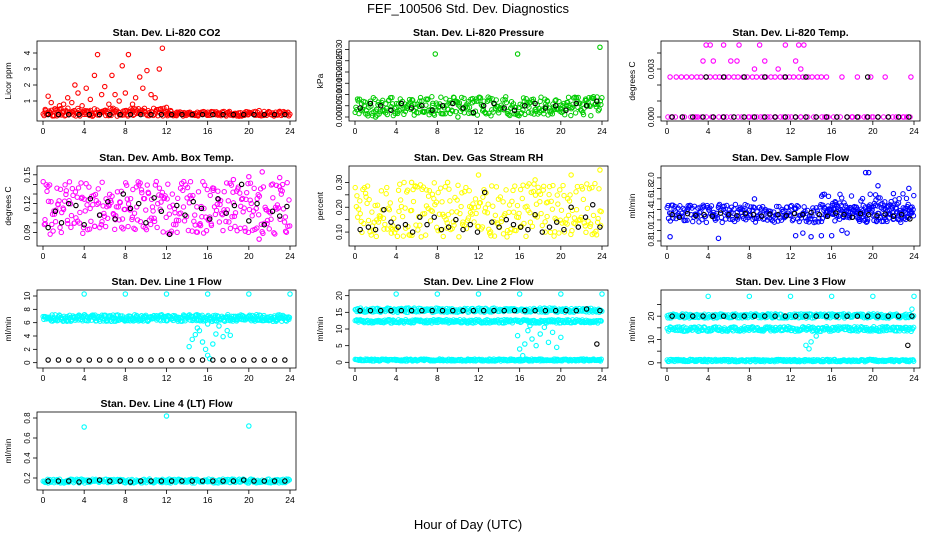 The width and height of the screenshot is (936, 540). What do you see at coordinates (249, 256) in the screenshot?
I see `x-tick-label: 20` at bounding box center [249, 256].